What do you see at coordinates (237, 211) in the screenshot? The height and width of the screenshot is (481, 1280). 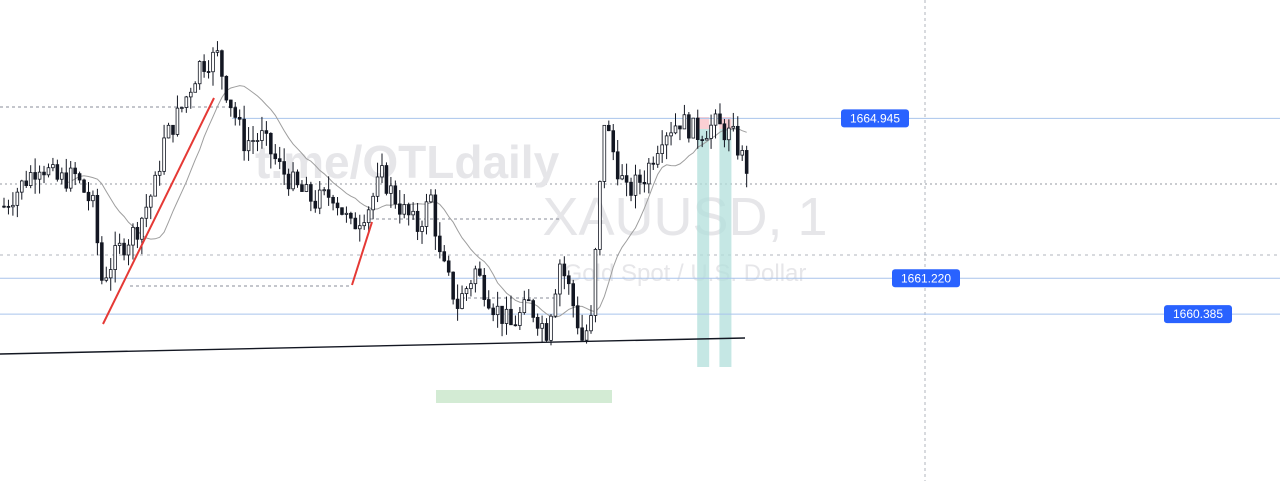 I see `trend-lines` at bounding box center [237, 211].